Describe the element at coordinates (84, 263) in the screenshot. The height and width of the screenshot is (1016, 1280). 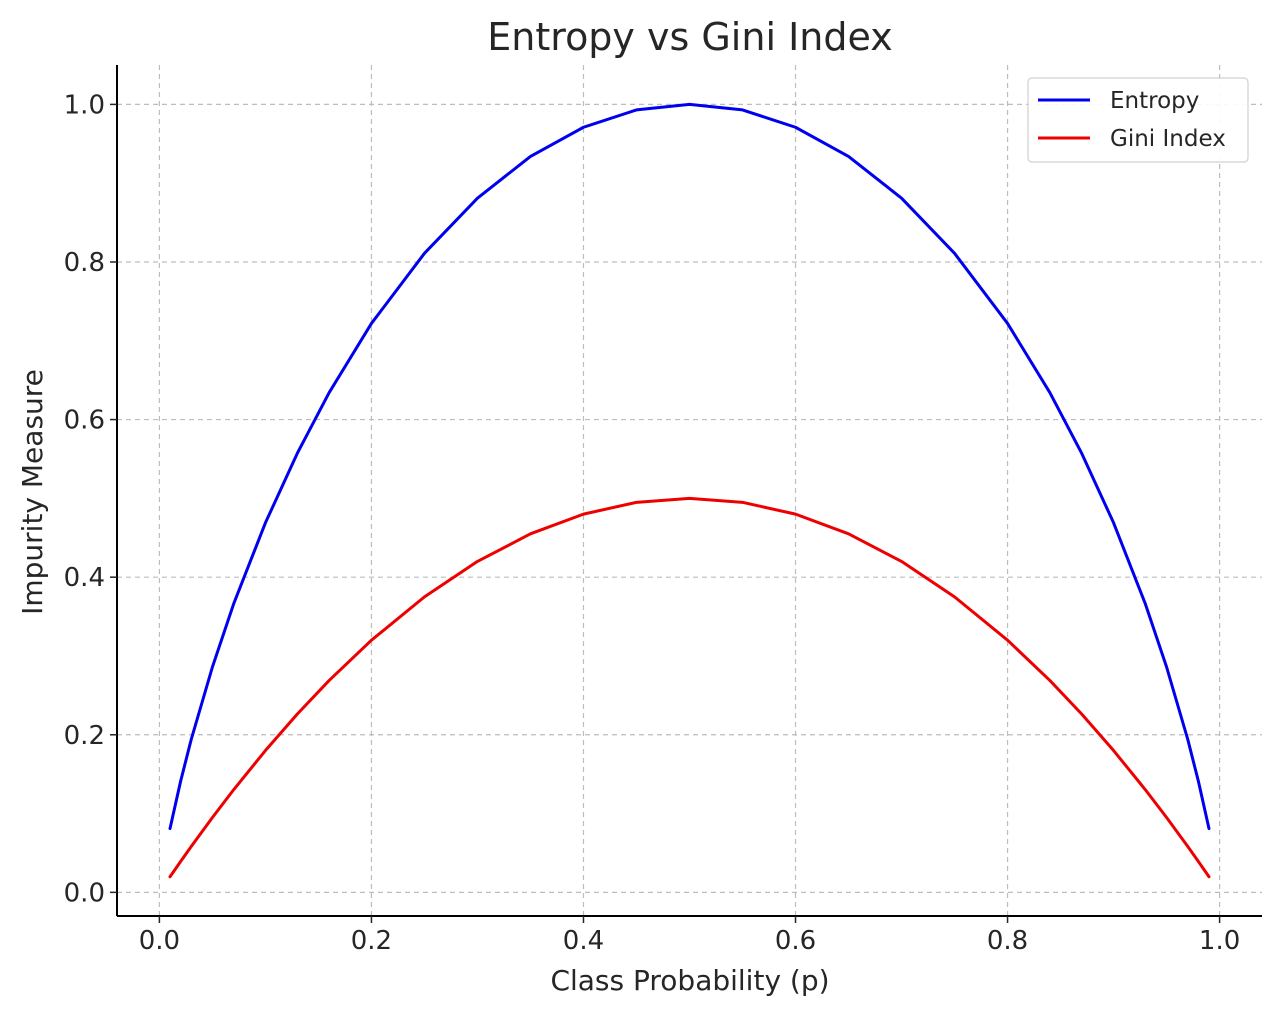
I see `y-tick-label: 0.8` at that location.